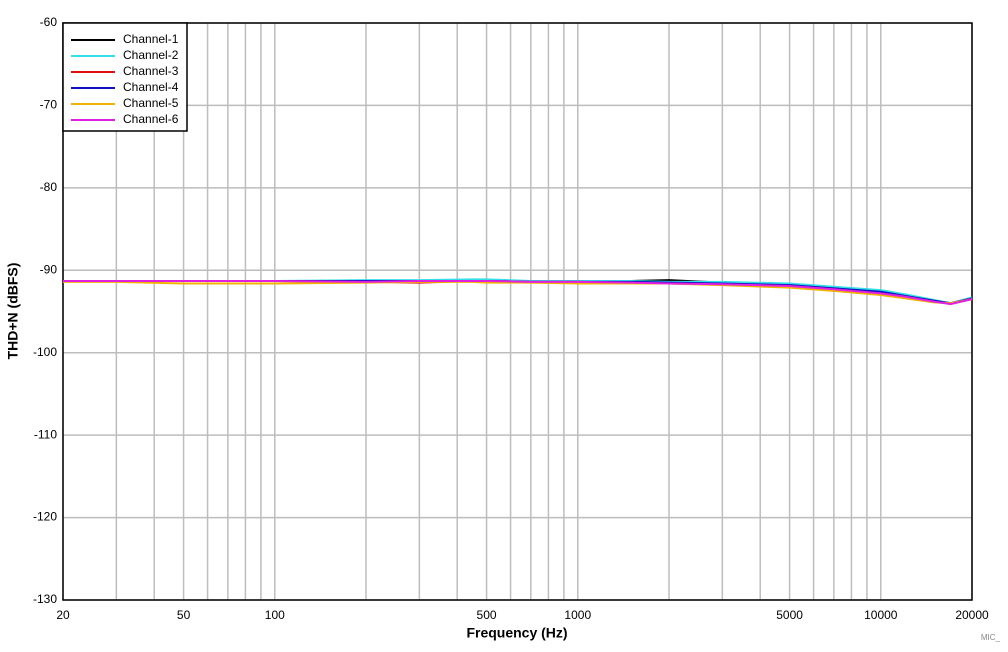 The image size is (1008, 652). I want to click on y-axis-title: THD+N (dBFS), so click(13, 311).